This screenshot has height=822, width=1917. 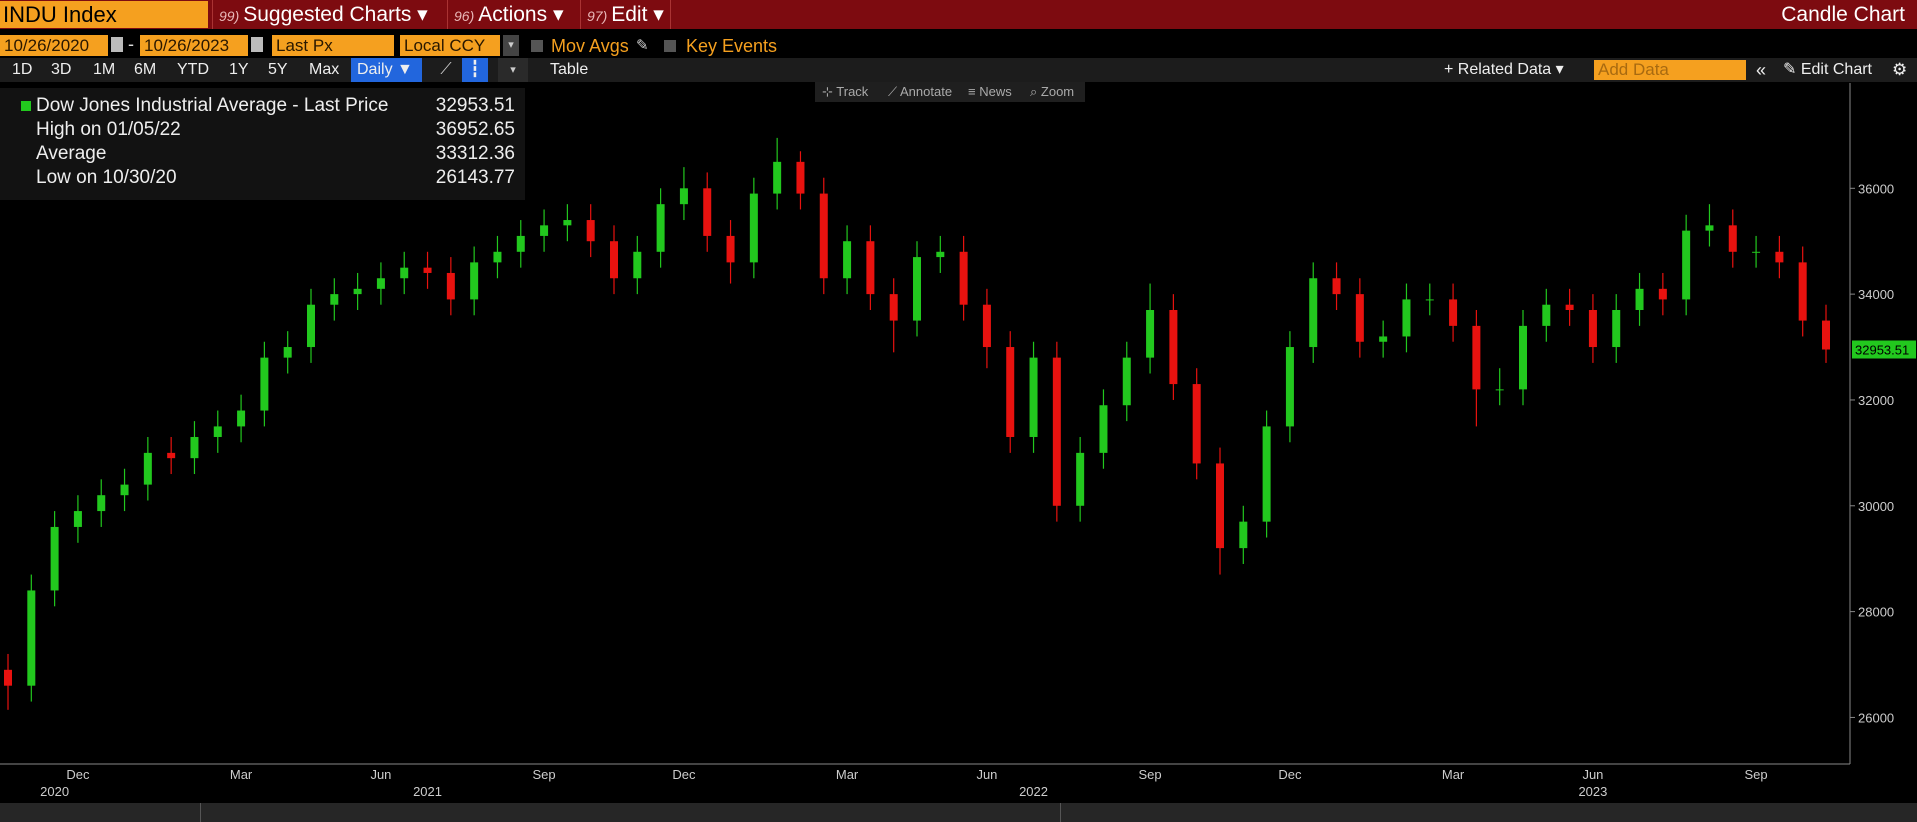 I want to click on legend-value: 26143.77, so click(x=475, y=177).